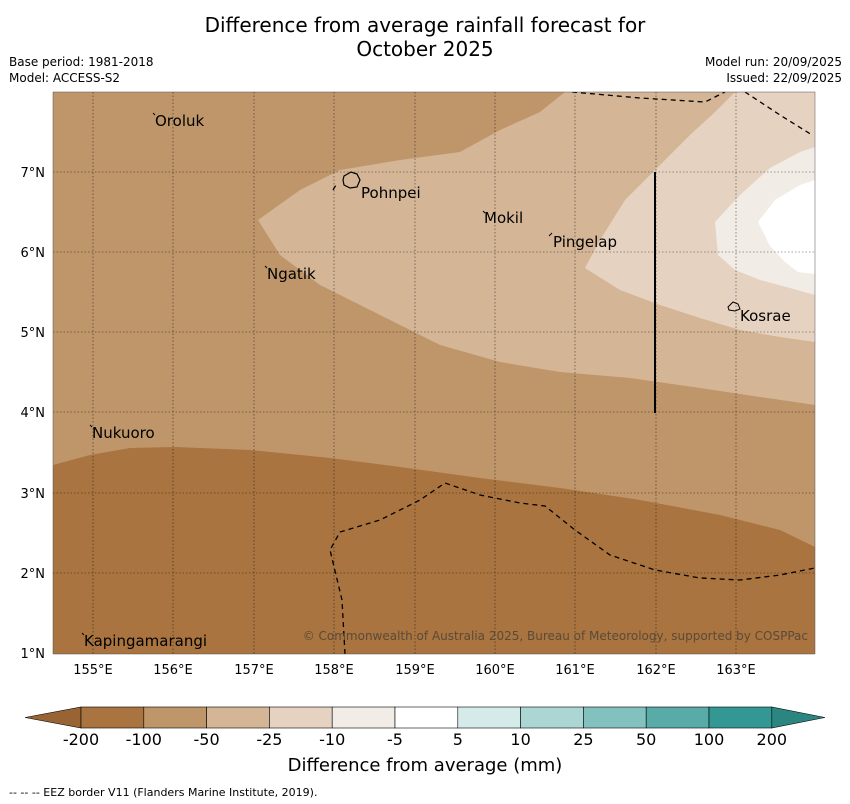 The width and height of the screenshot is (850, 804). I want to click on y-tick-label: 5°N, so click(33, 333).